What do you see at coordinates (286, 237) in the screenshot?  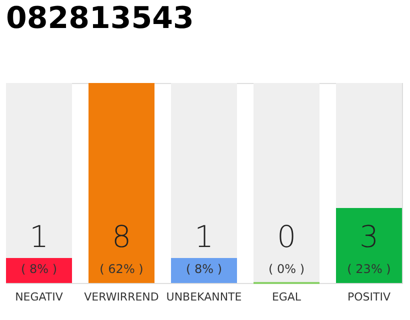 I see `data-label: 0` at bounding box center [286, 237].